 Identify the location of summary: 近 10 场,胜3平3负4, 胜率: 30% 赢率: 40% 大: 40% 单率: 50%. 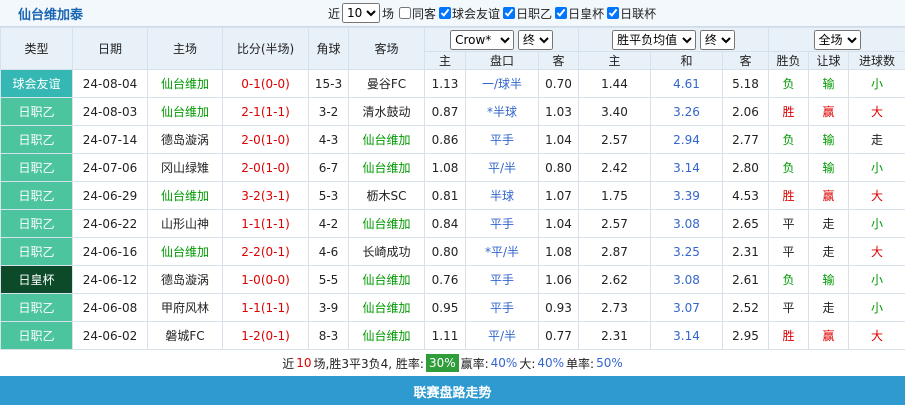
(452, 363).